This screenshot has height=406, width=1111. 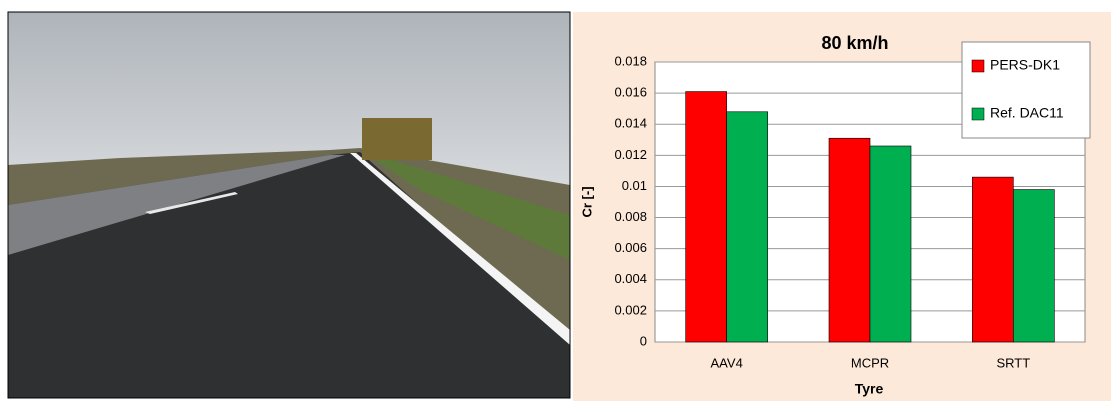 I want to click on x-tick-label: AAV4, so click(x=727, y=362).